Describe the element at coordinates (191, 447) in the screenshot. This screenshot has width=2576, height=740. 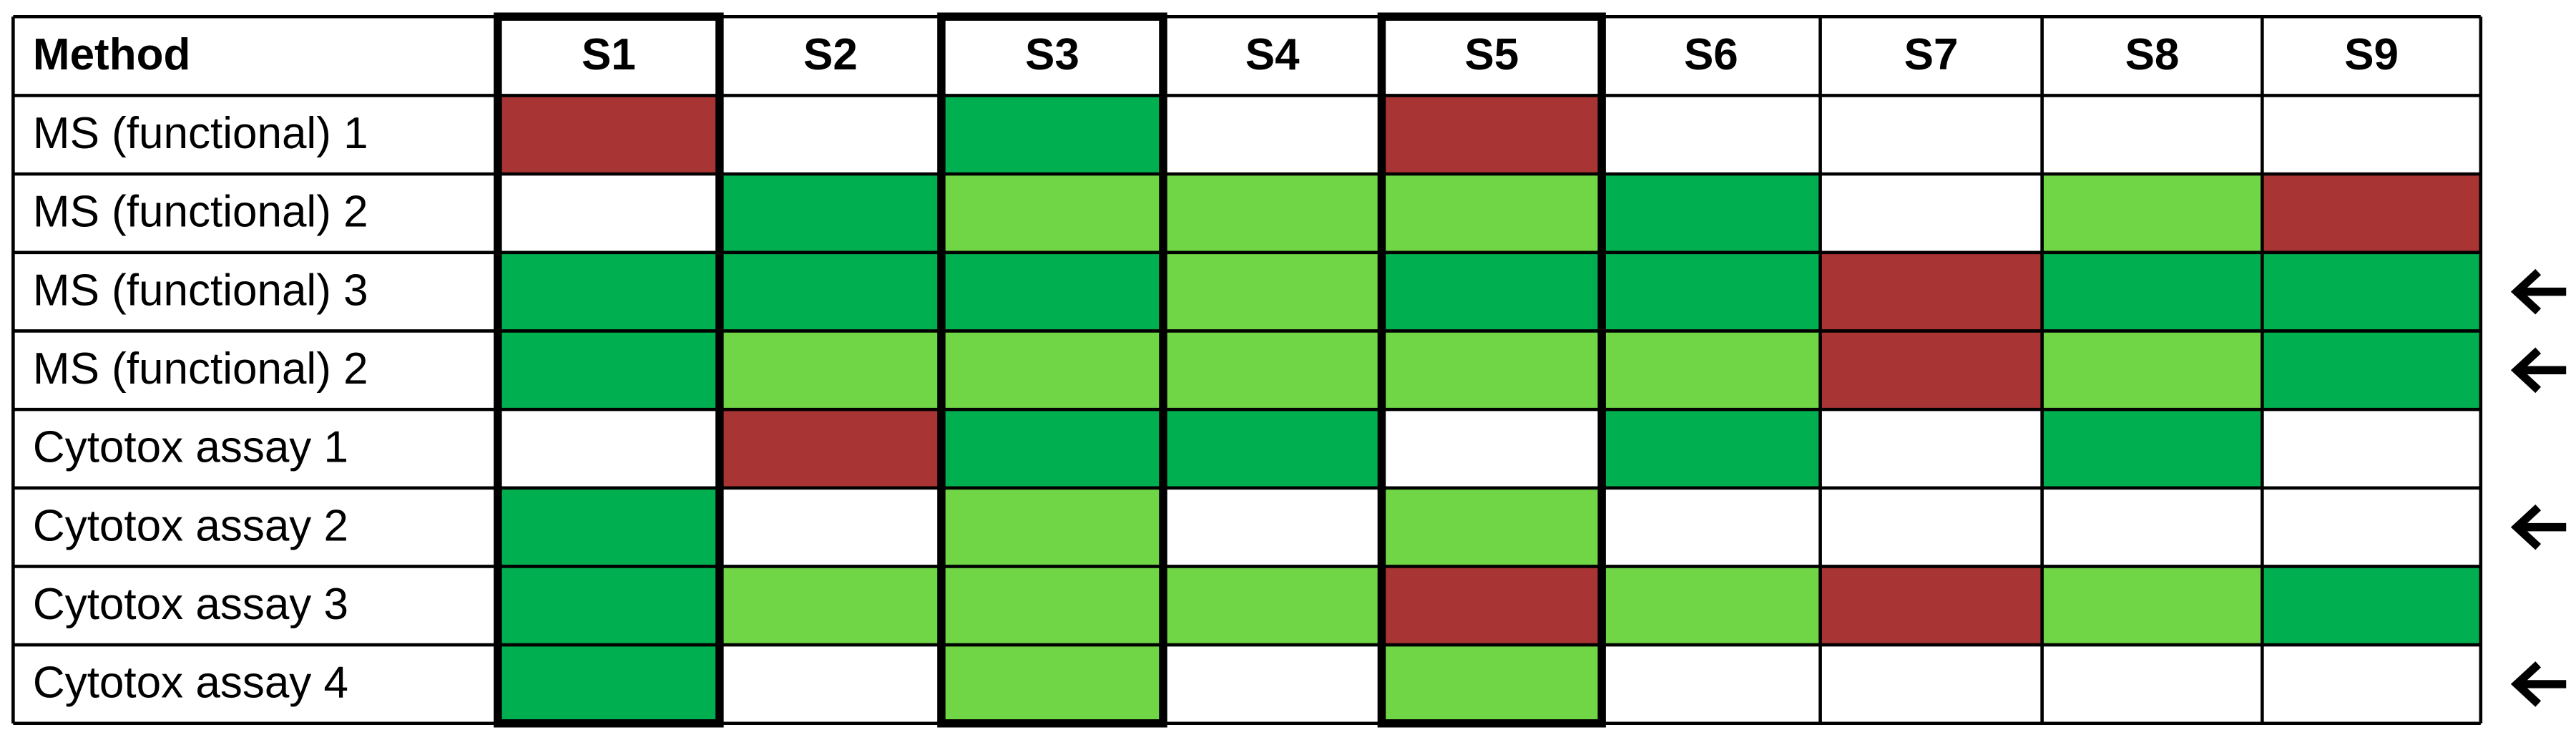
I see `row-label: Cytotox assay 1` at that location.